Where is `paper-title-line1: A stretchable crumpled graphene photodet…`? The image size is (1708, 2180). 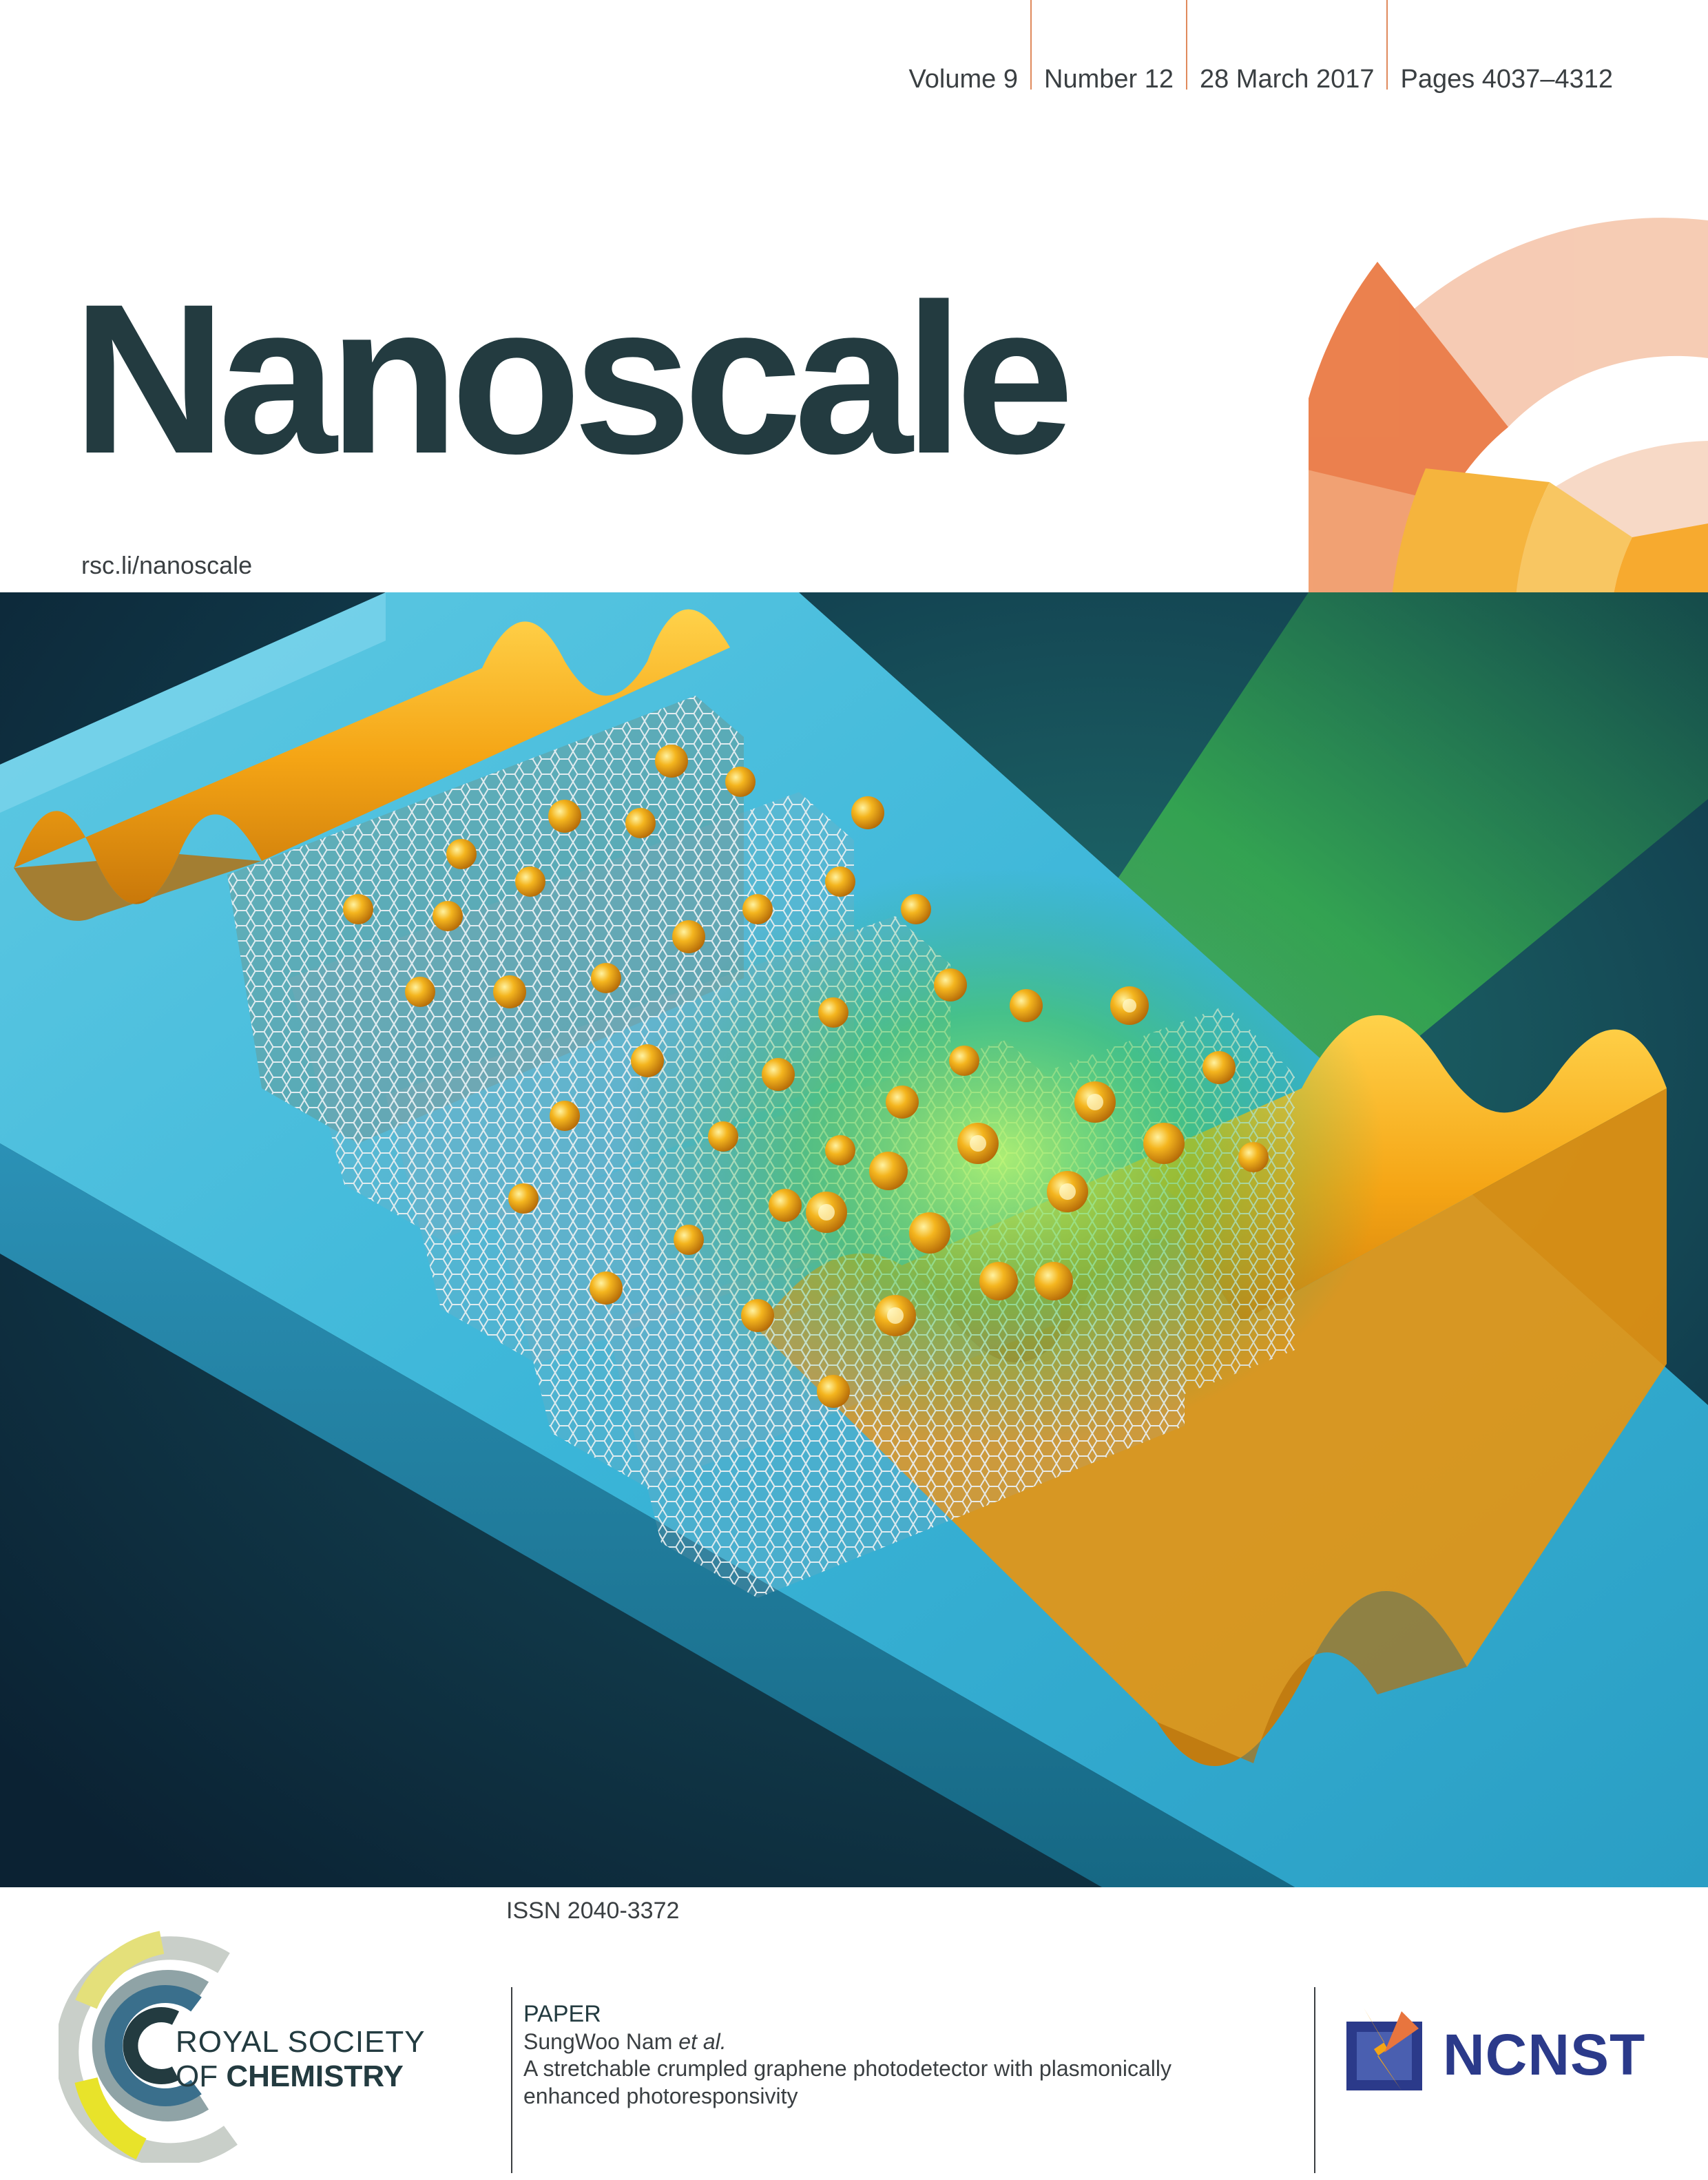 paper-title-line1: A stretchable crumpled graphene photodet… is located at coordinates (847, 2068).